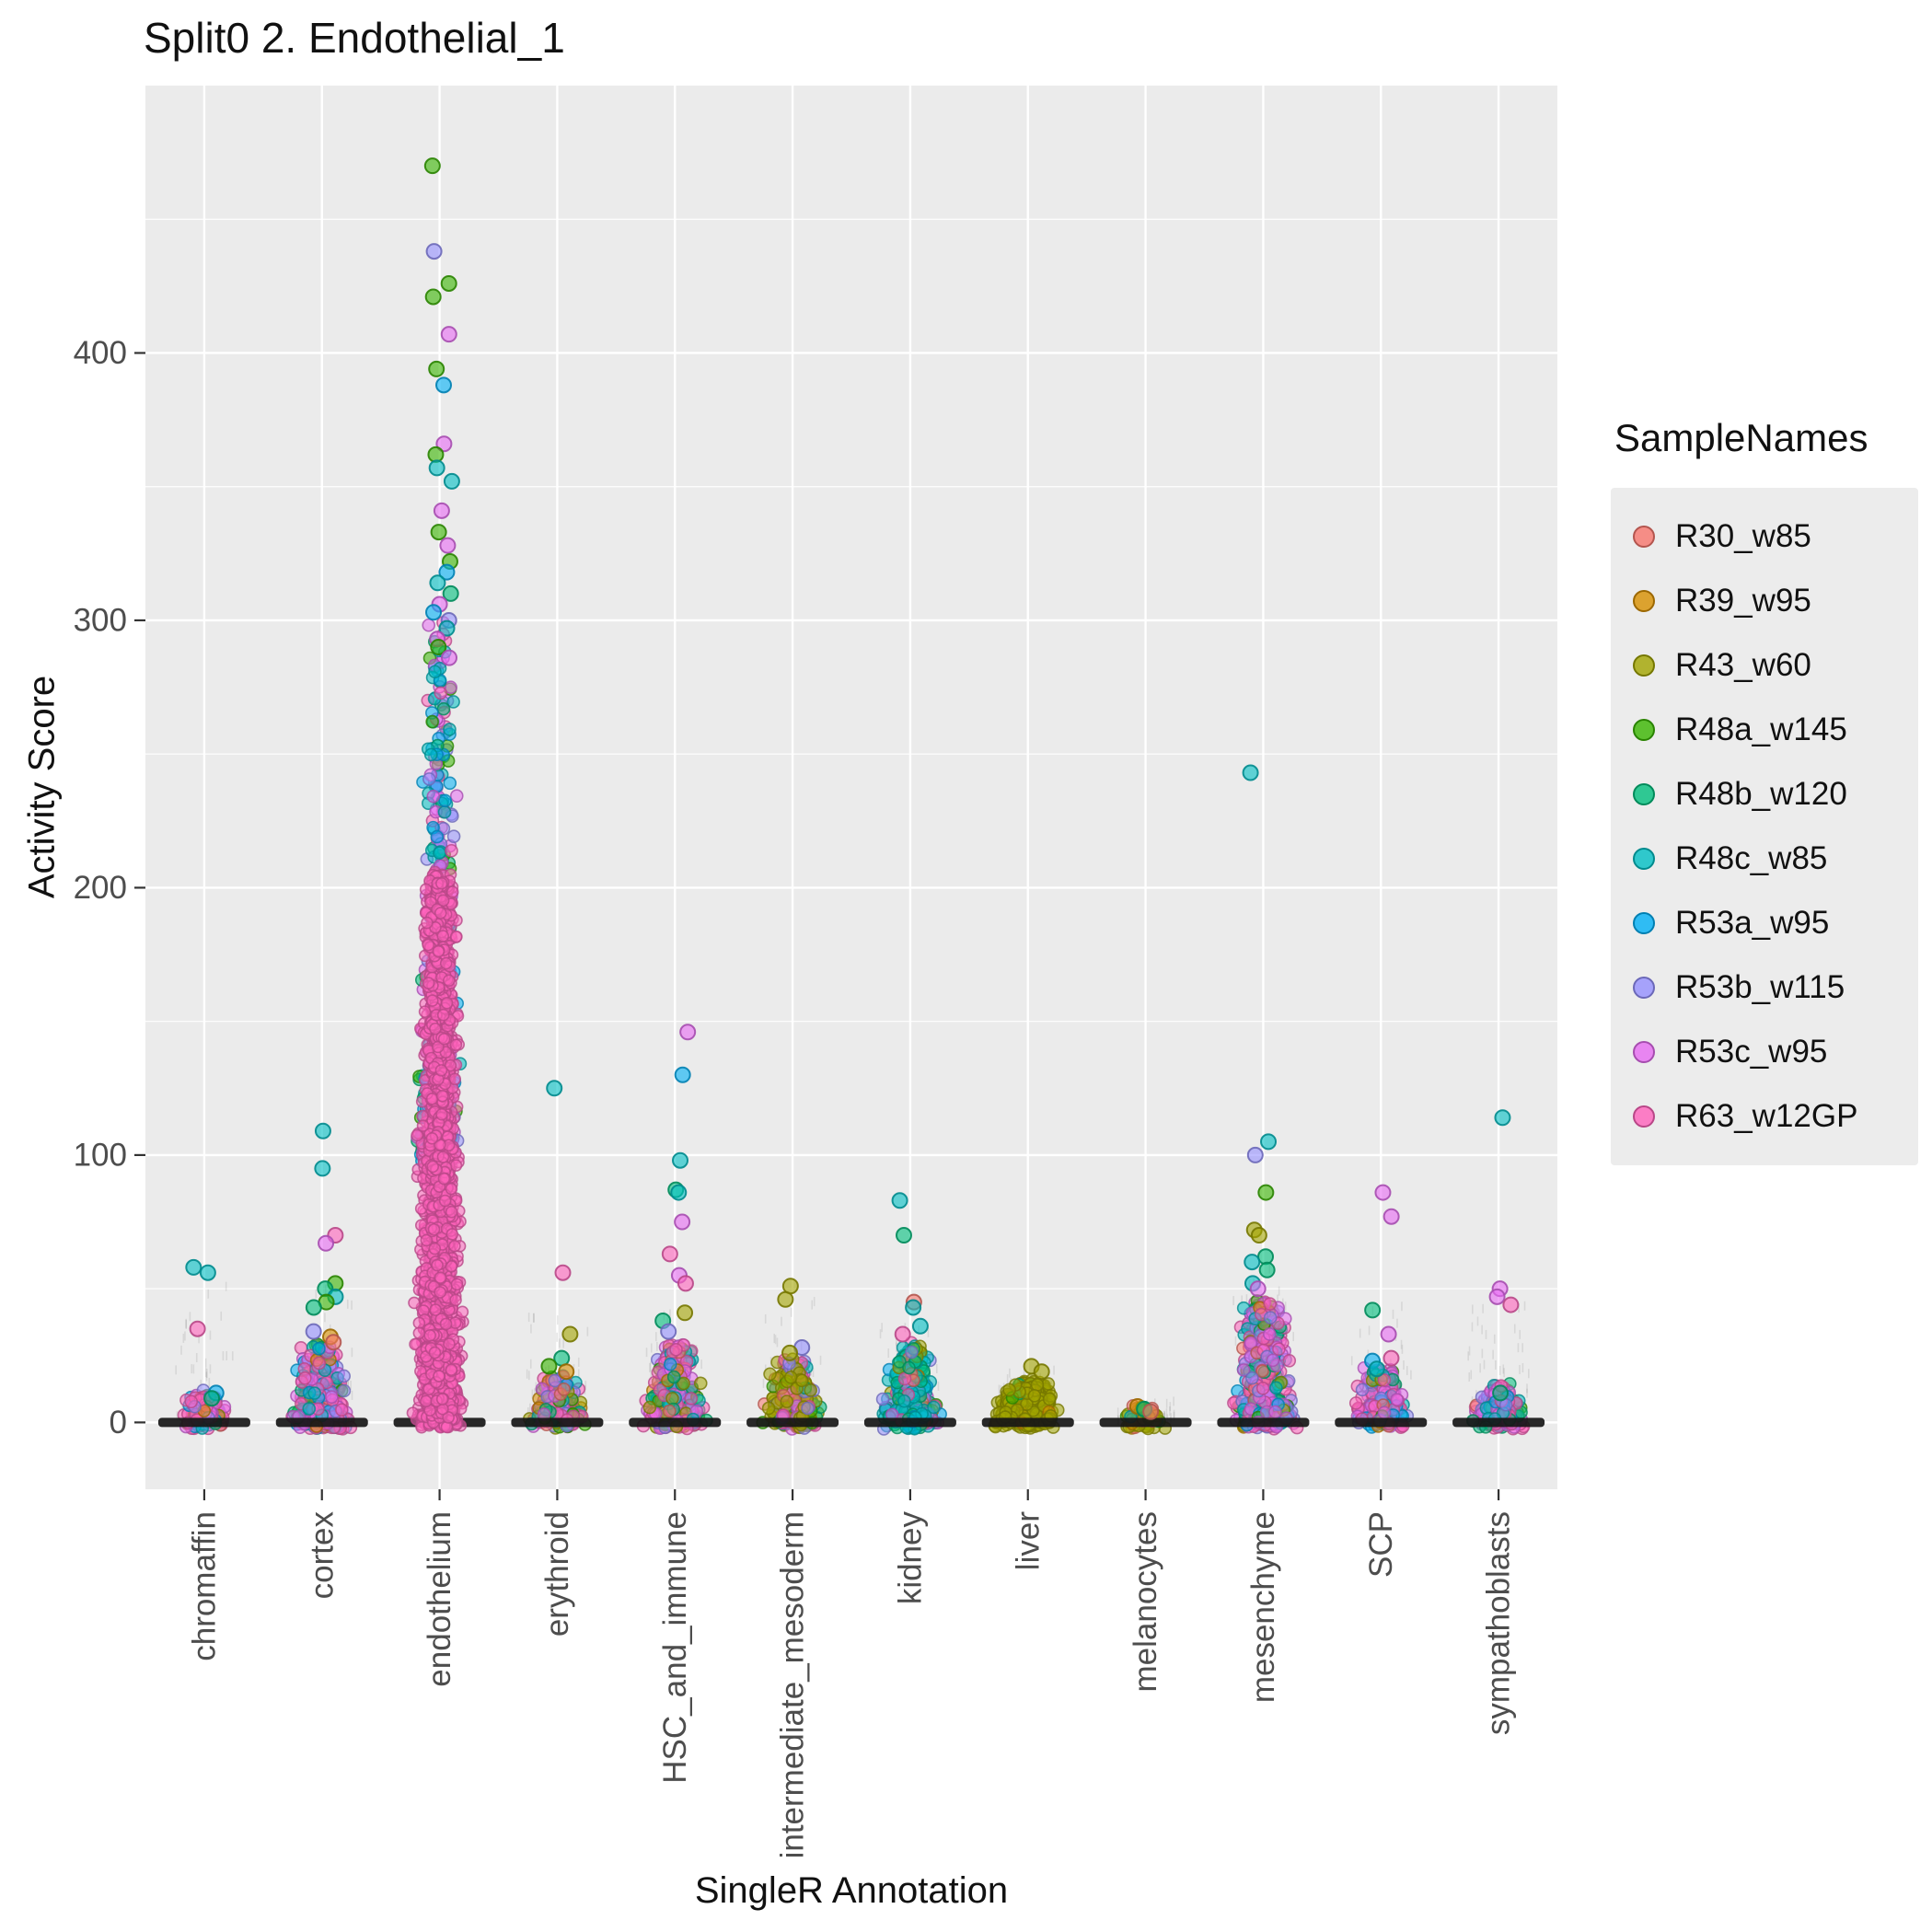  I want to click on x-tick-label: cortex, so click(322, 1556).